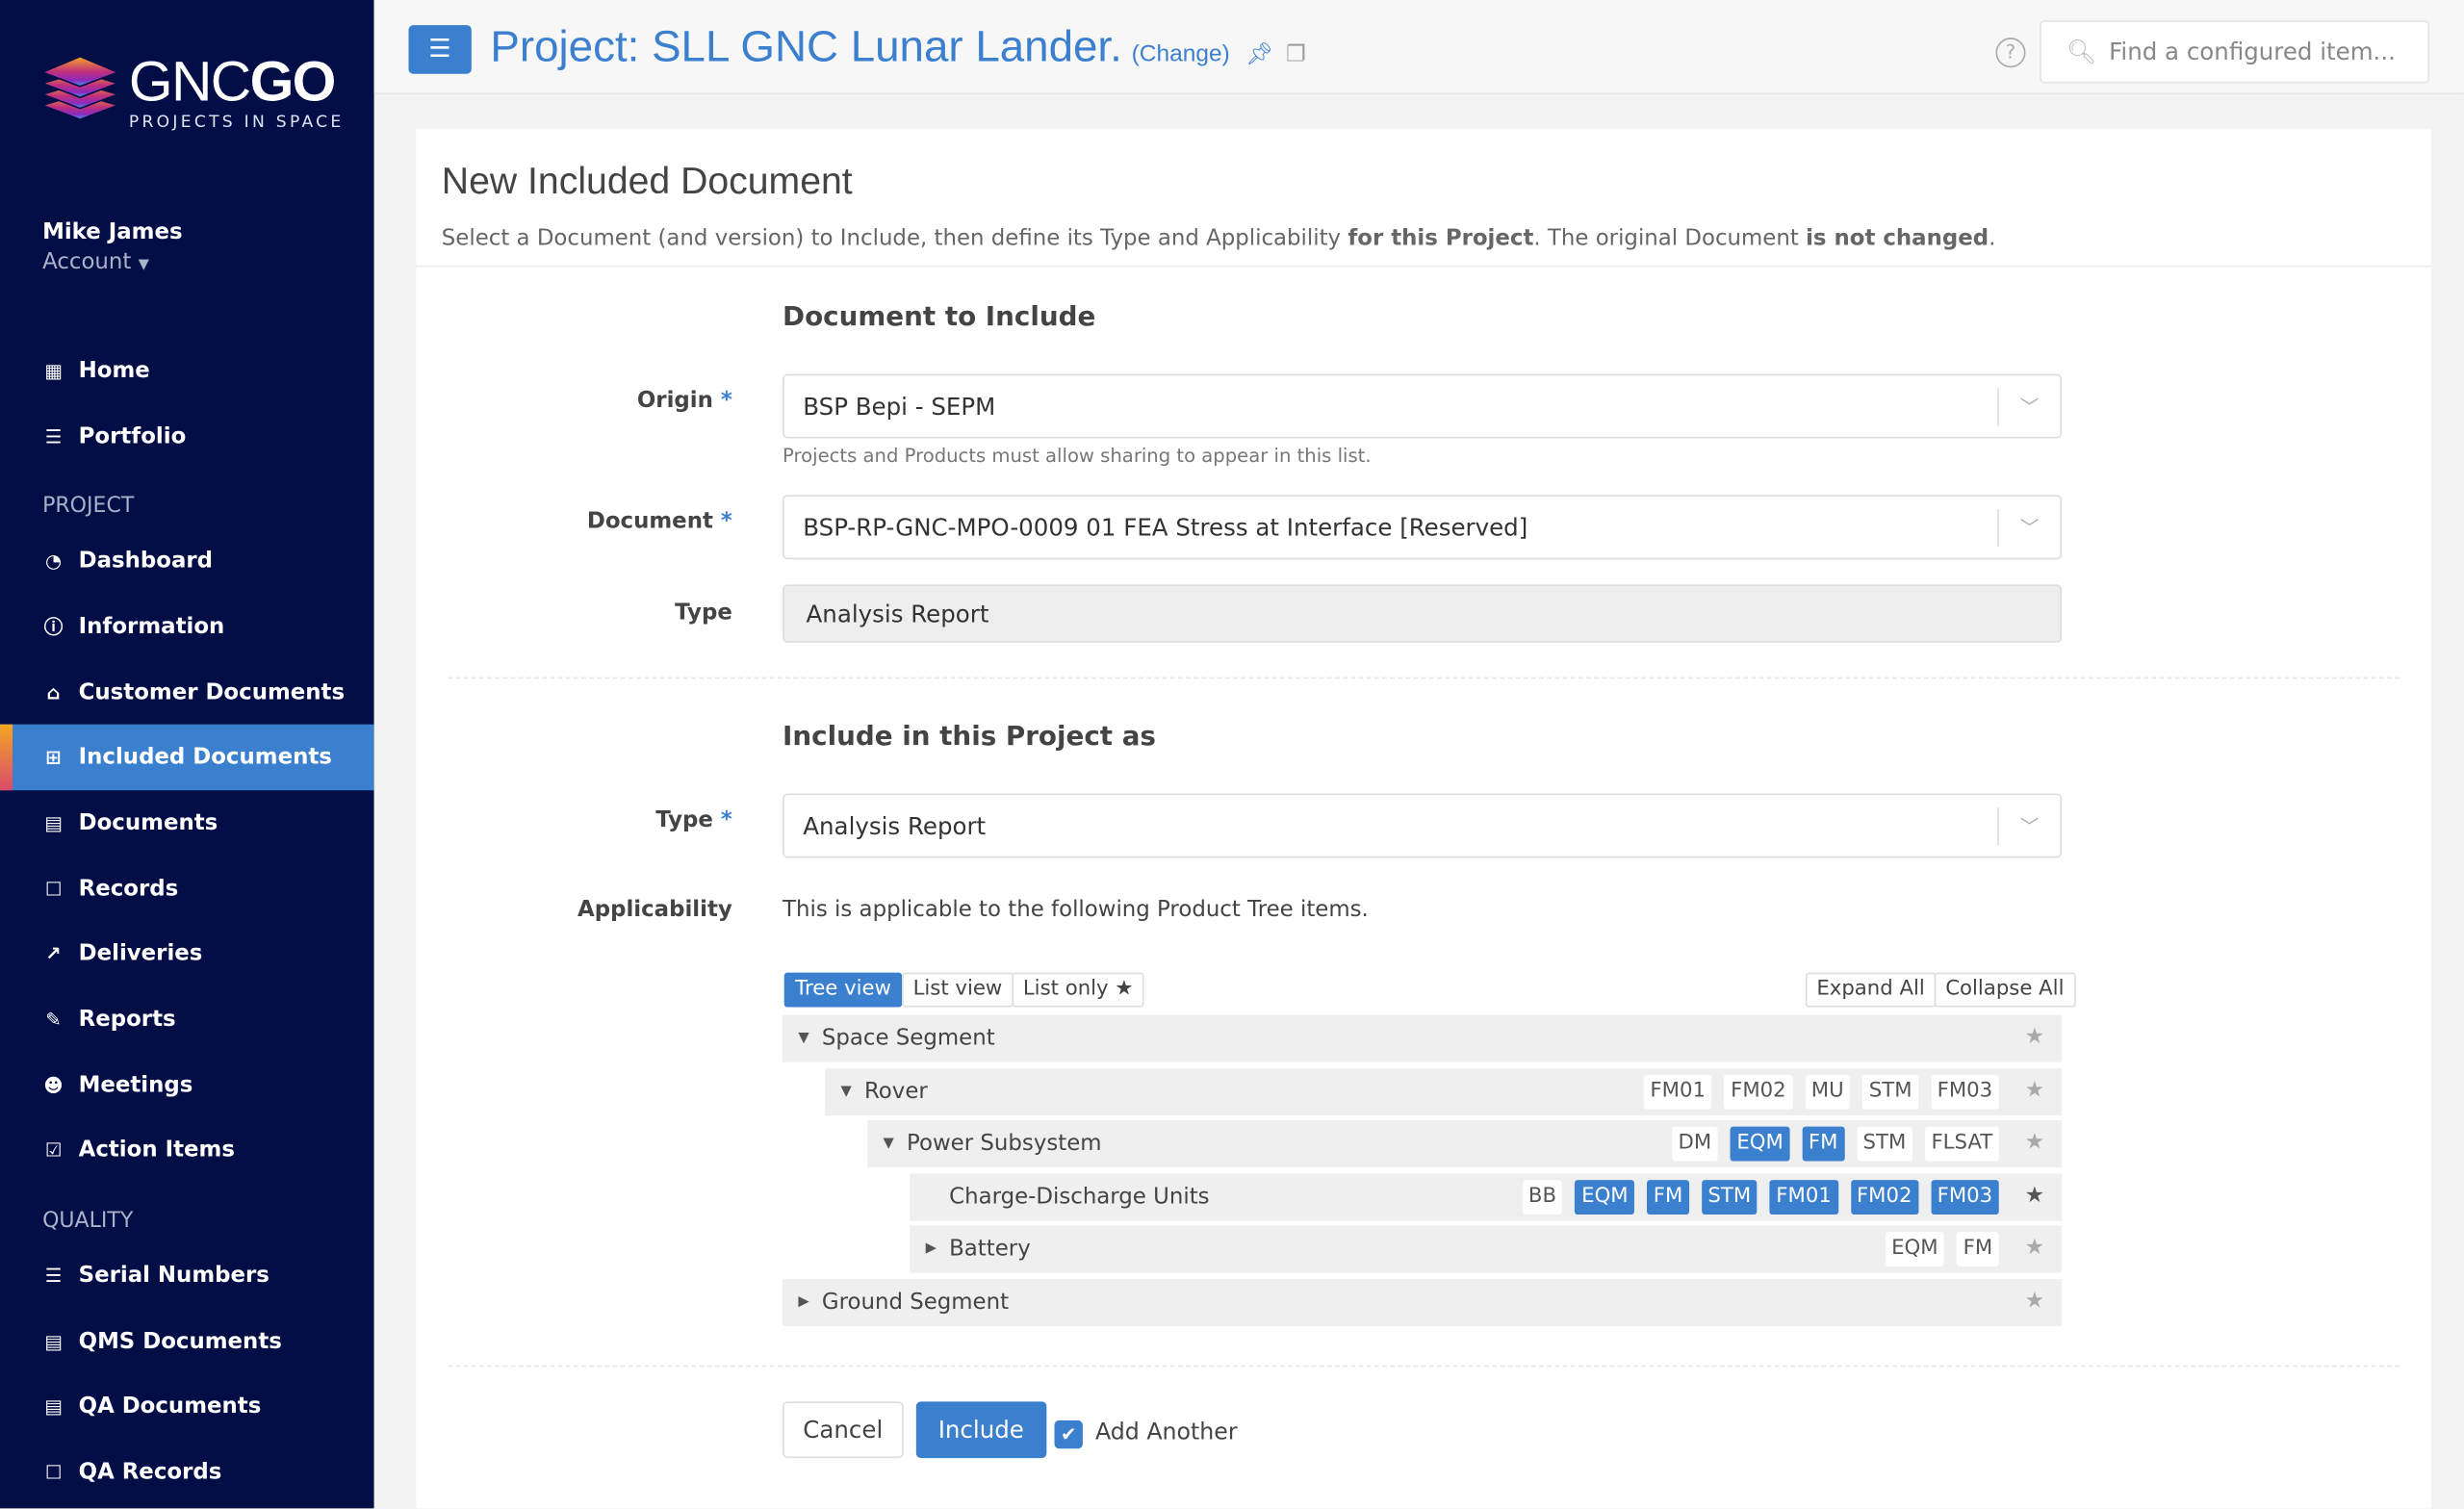 The height and width of the screenshot is (1509, 2464). Describe the element at coordinates (1296, 53) in the screenshot. I see `copy-icon: ❐` at that location.